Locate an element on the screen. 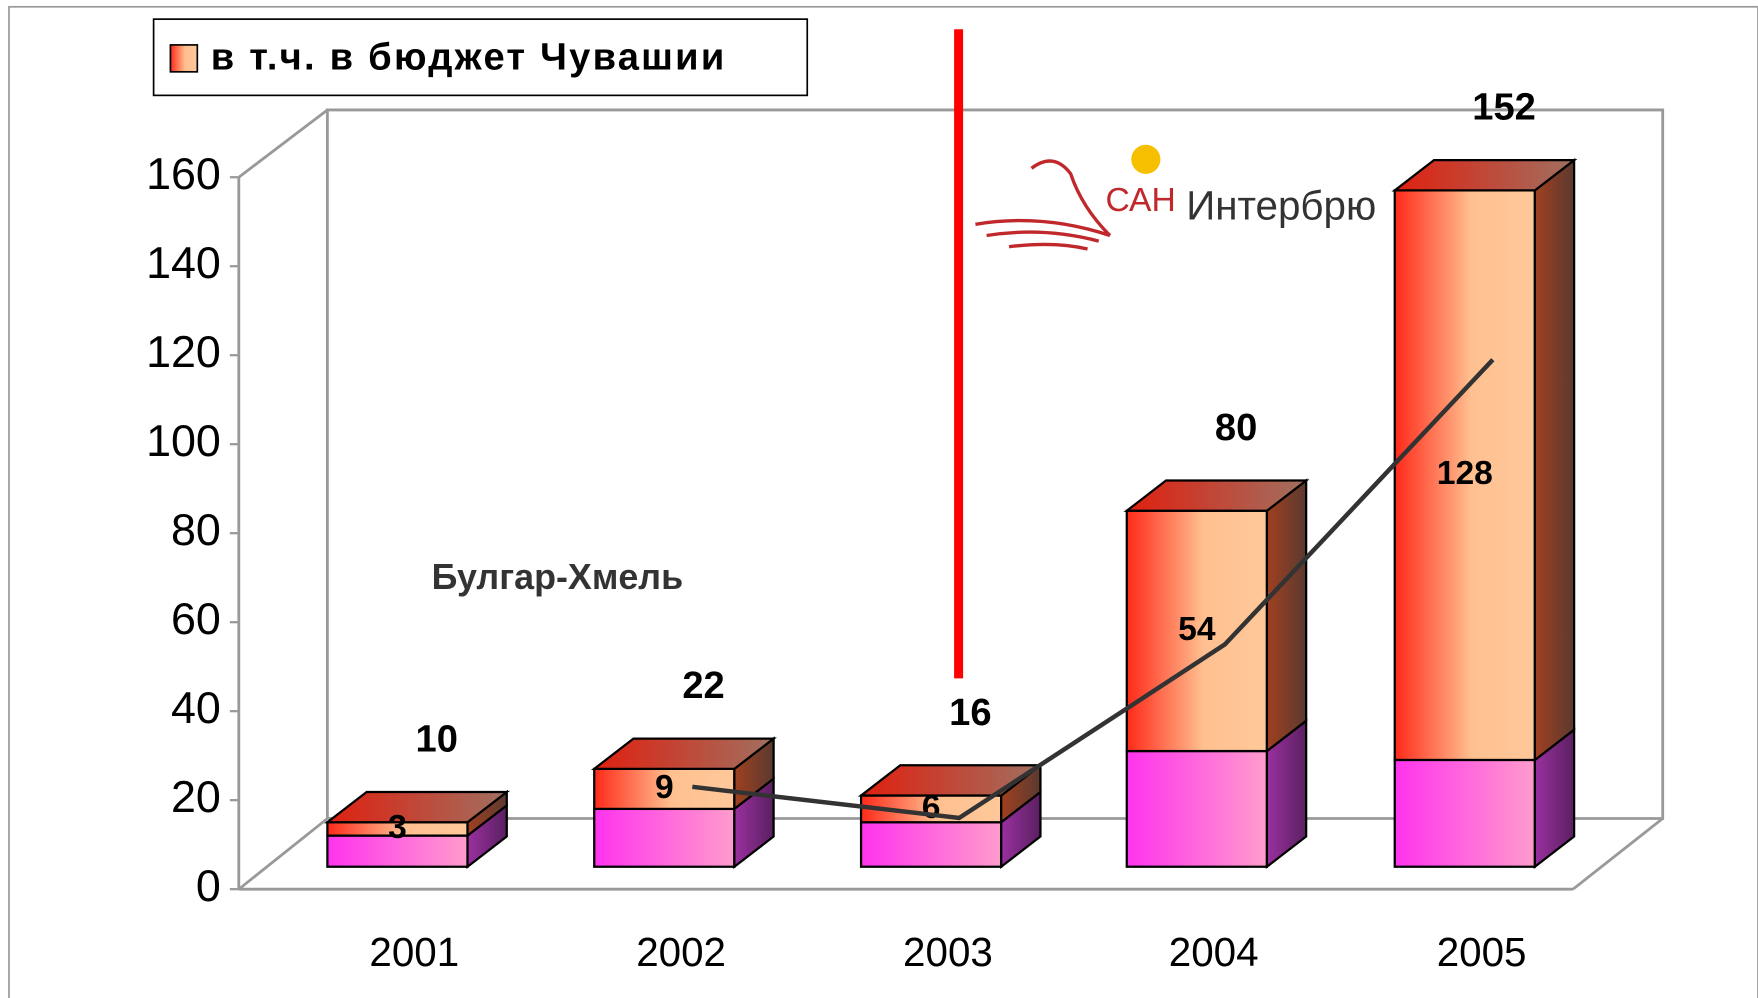  y-tick-label: 0 is located at coordinates (208, 885).